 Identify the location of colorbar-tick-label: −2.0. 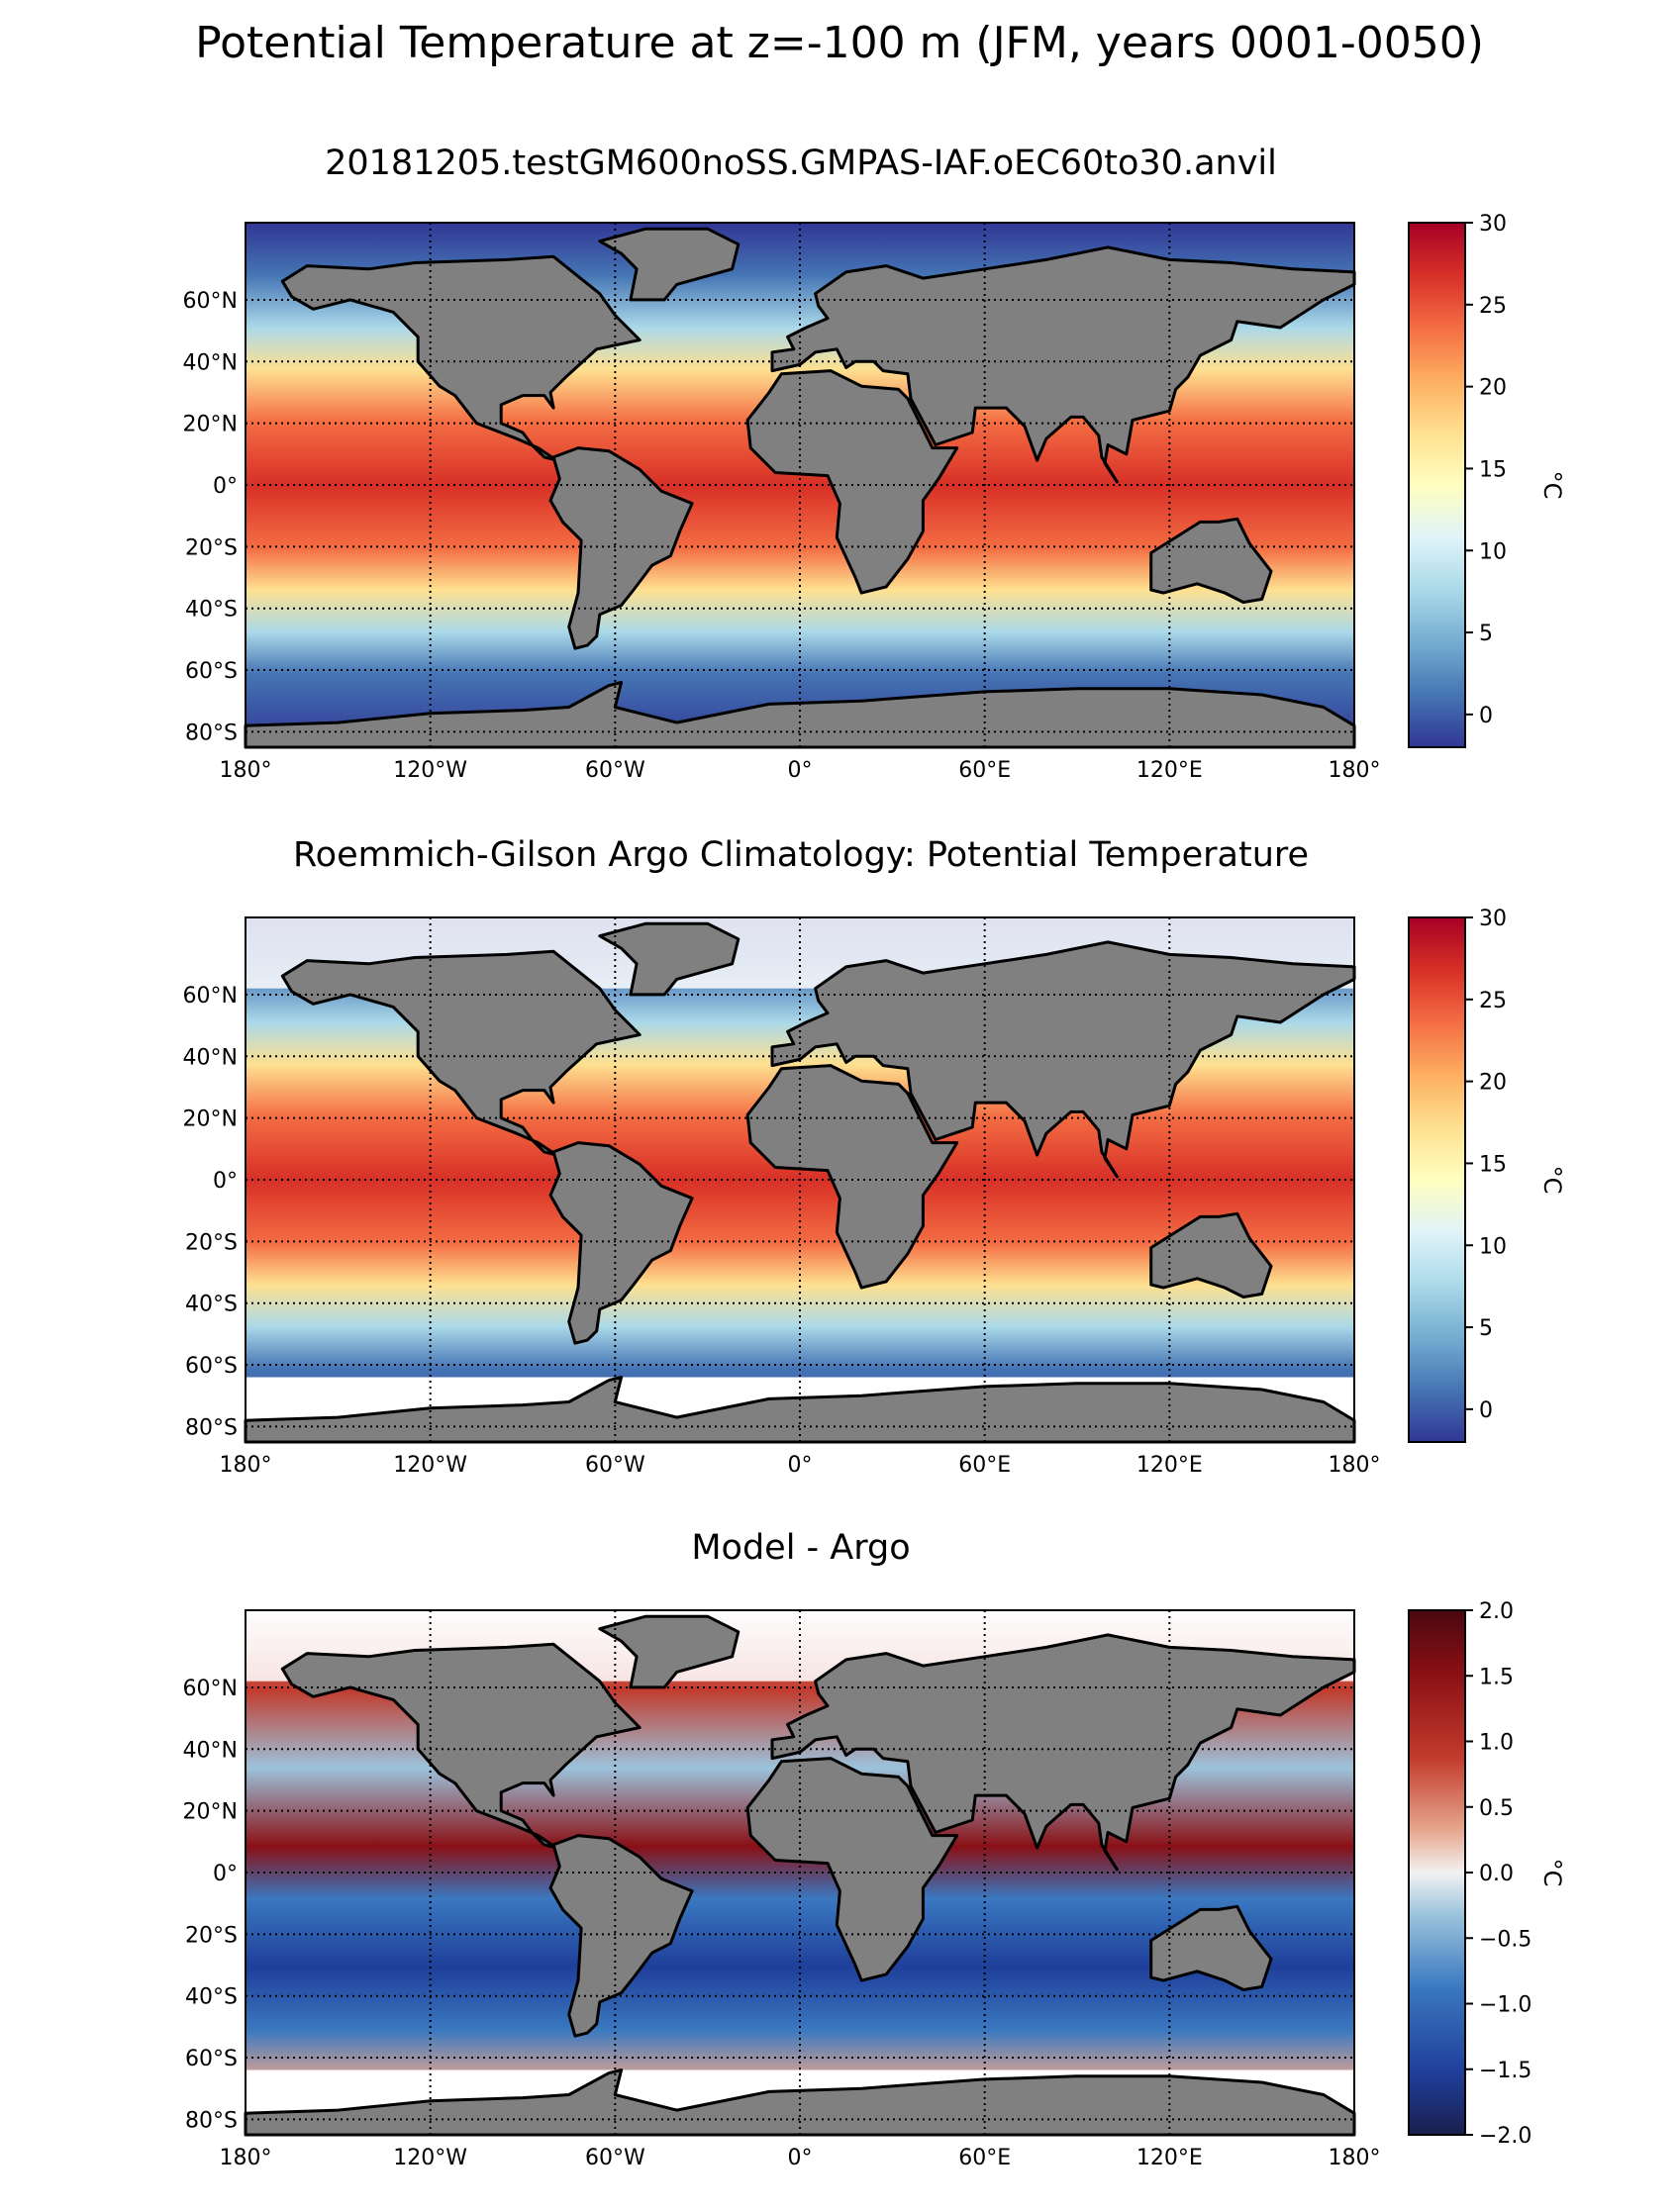
(1505, 2136).